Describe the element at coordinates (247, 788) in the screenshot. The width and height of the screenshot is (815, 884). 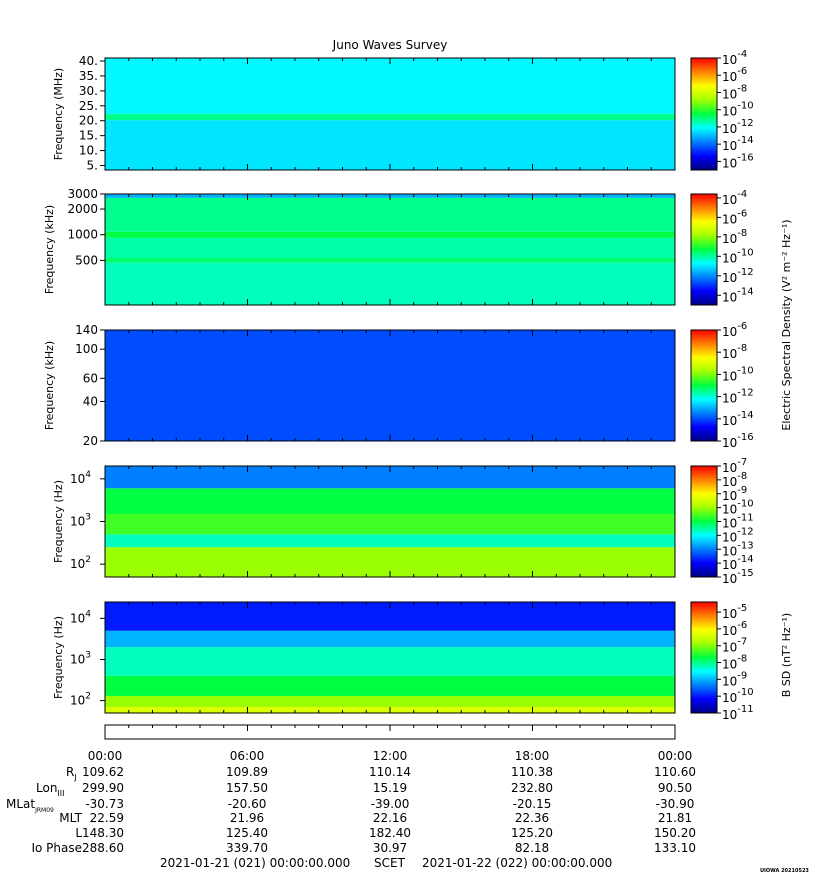
I see `ephemeris-value: 157.50` at that location.